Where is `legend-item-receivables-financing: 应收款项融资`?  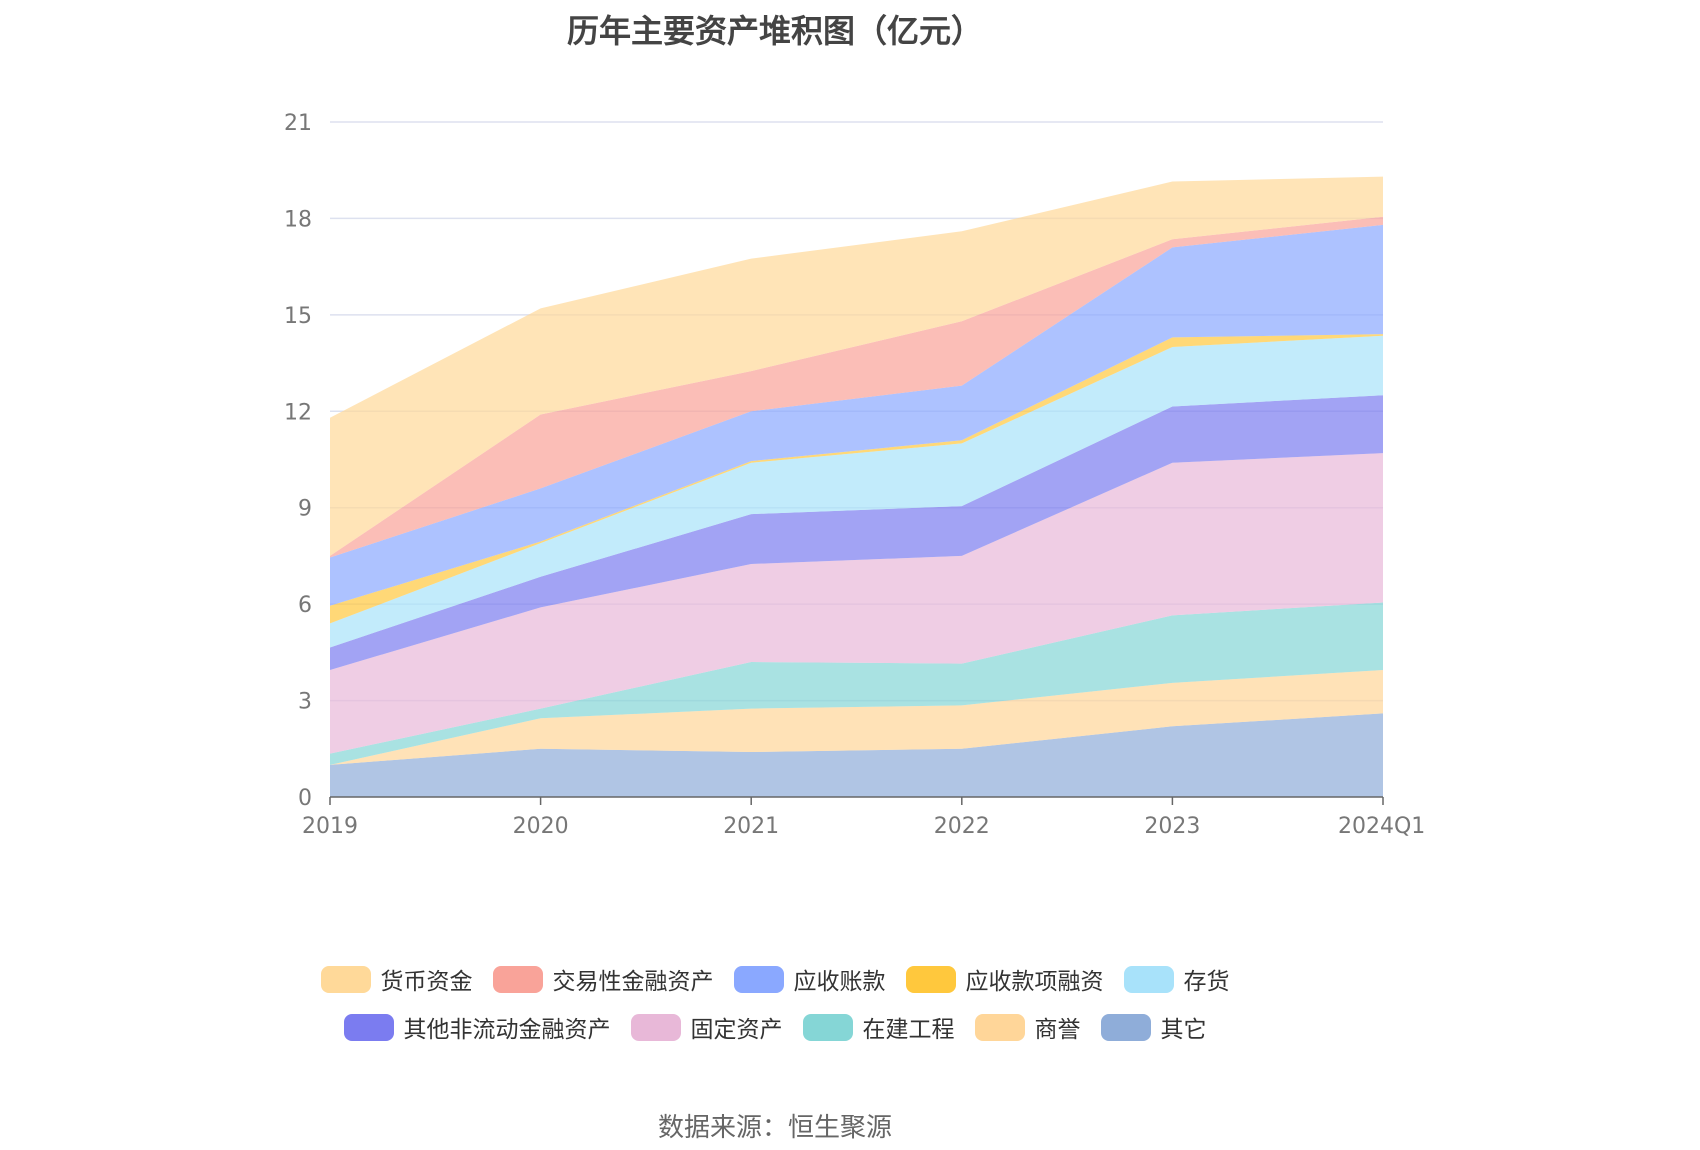 legend-item-receivables-financing: 应收款项融资 is located at coordinates (1004, 979).